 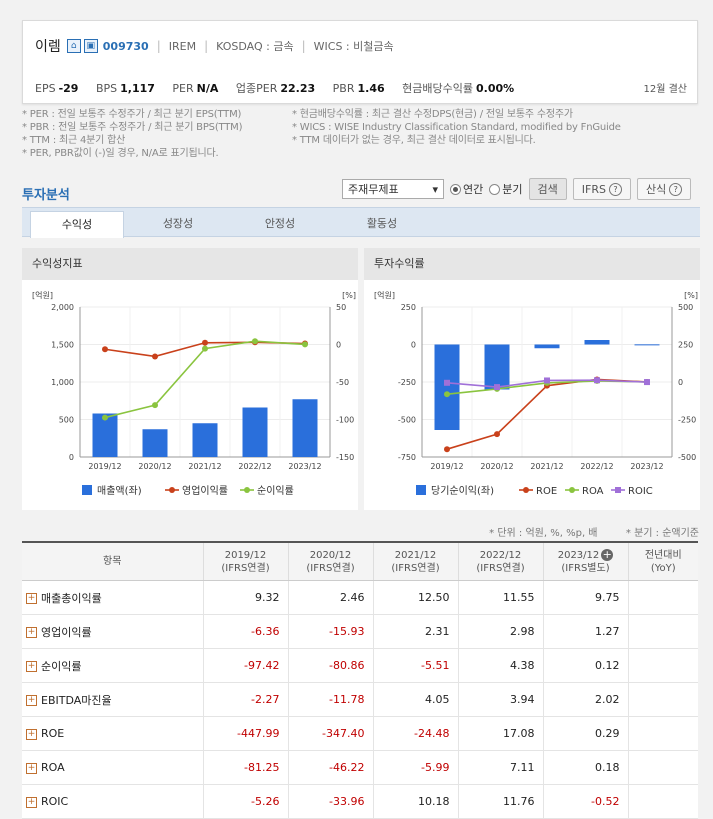 What do you see at coordinates (680, 382) in the screenshot?
I see `right-tick-label: 0` at bounding box center [680, 382].